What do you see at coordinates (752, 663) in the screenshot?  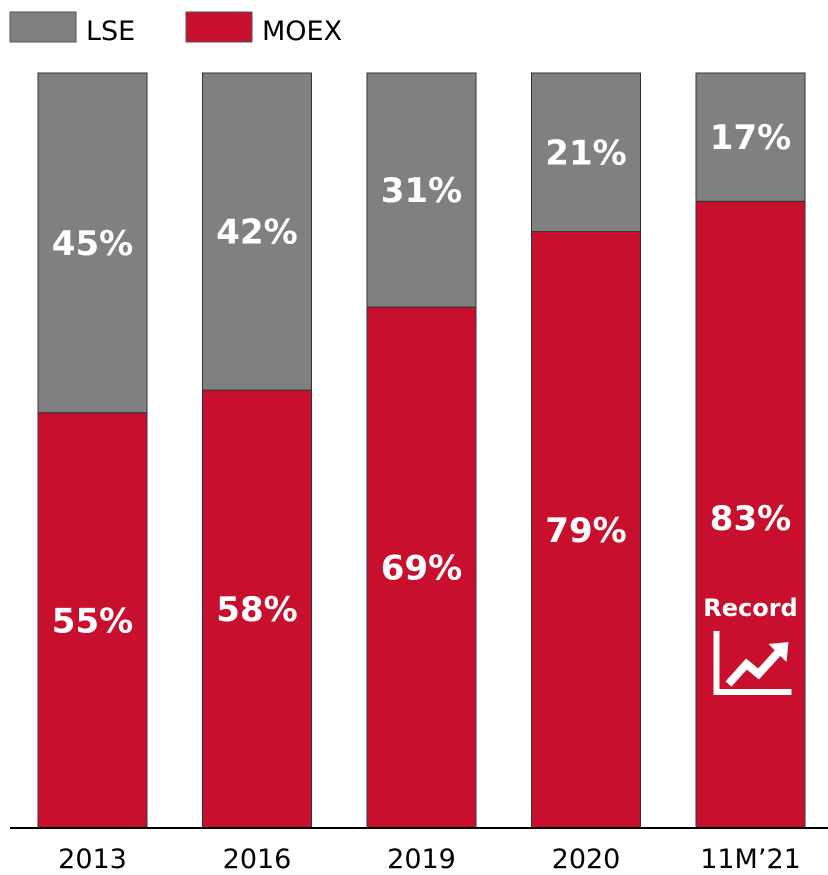 I see `chart-trend-up-icon` at bounding box center [752, 663].